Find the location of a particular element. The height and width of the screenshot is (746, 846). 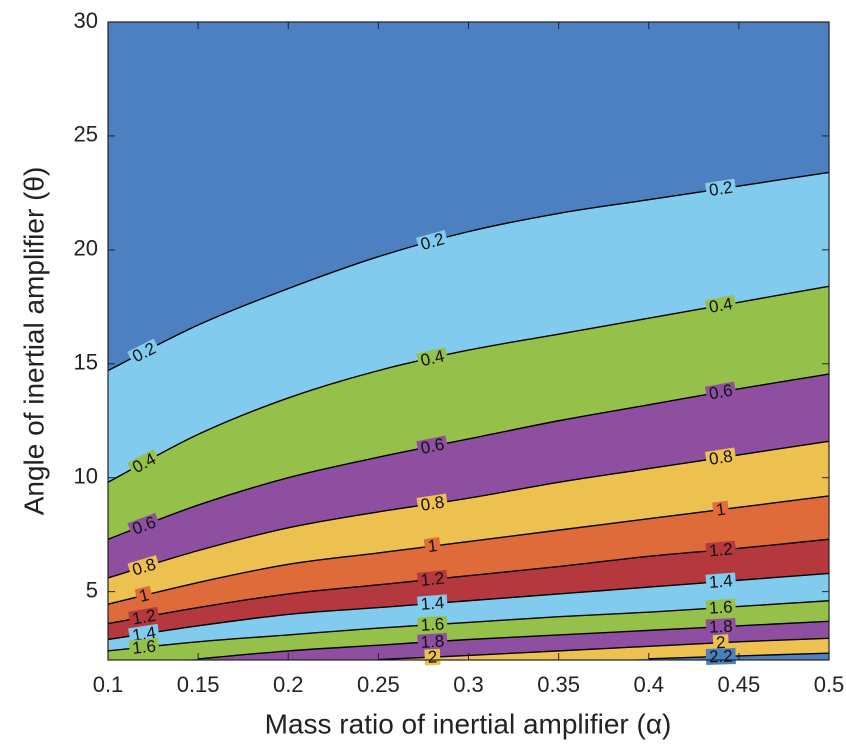

x-tick-label: 0.2 is located at coordinates (288, 684).